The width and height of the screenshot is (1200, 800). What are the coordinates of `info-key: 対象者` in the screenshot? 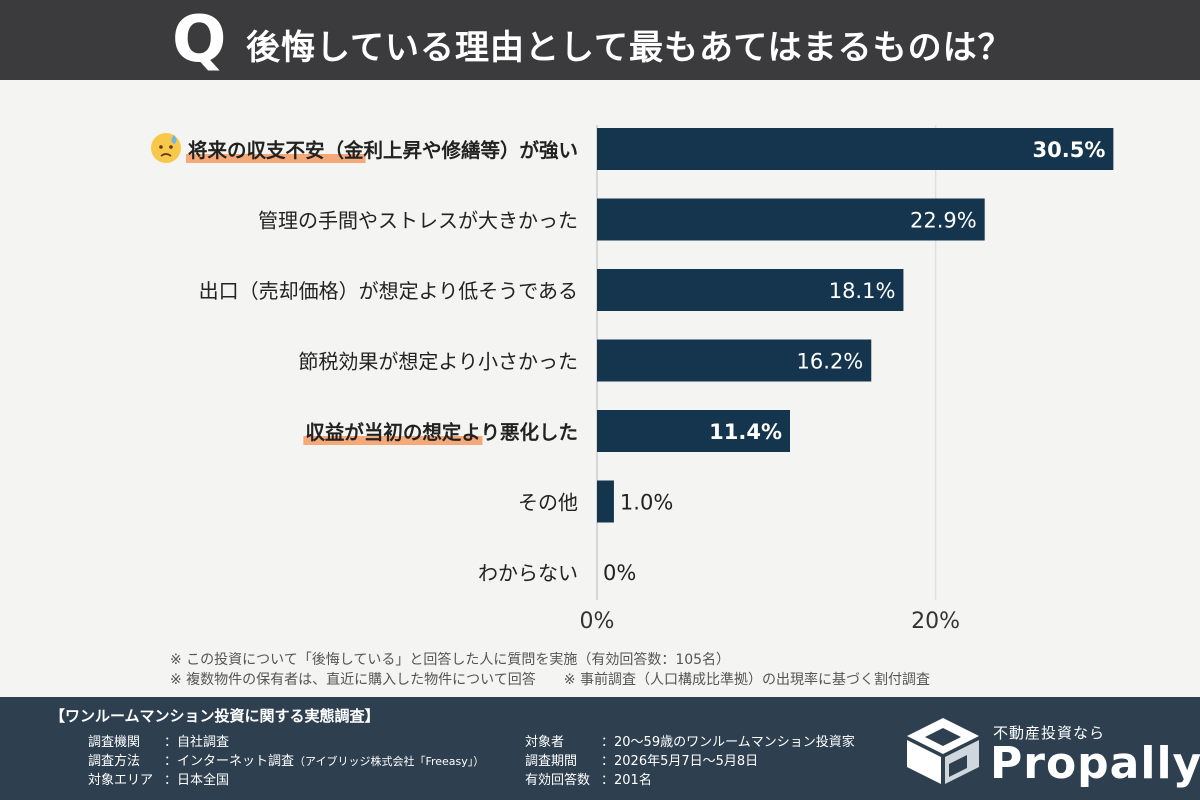 It's located at (545, 742).